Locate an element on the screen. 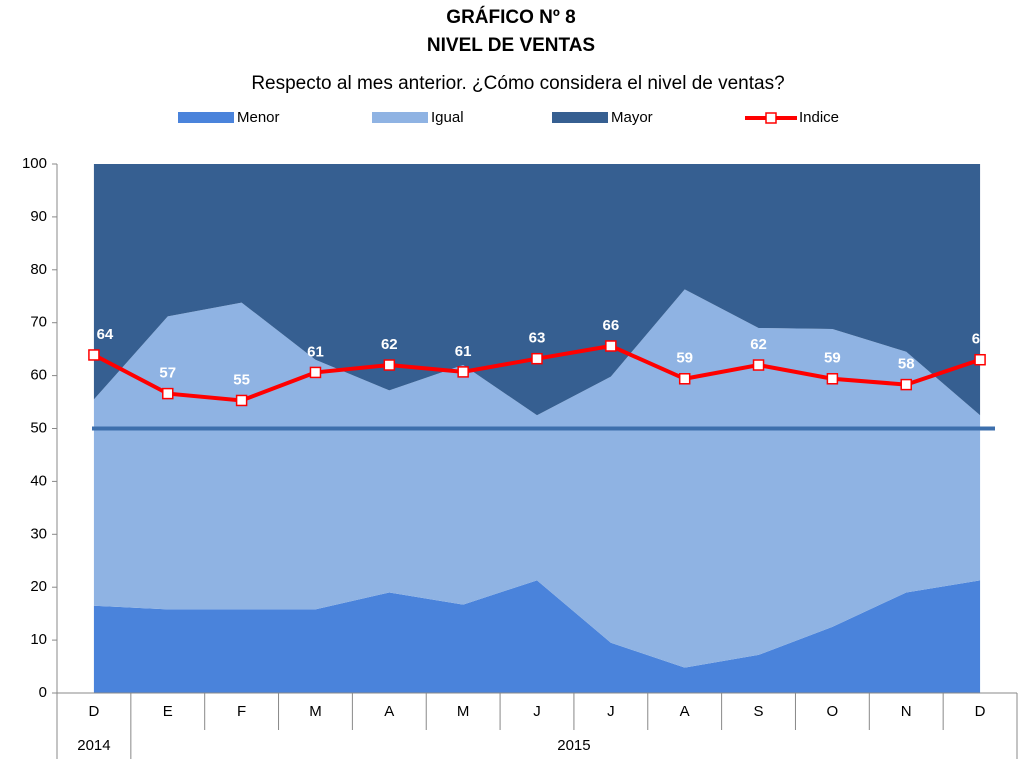 The image size is (1021, 759). legend-label: Indice is located at coordinates (819, 117).